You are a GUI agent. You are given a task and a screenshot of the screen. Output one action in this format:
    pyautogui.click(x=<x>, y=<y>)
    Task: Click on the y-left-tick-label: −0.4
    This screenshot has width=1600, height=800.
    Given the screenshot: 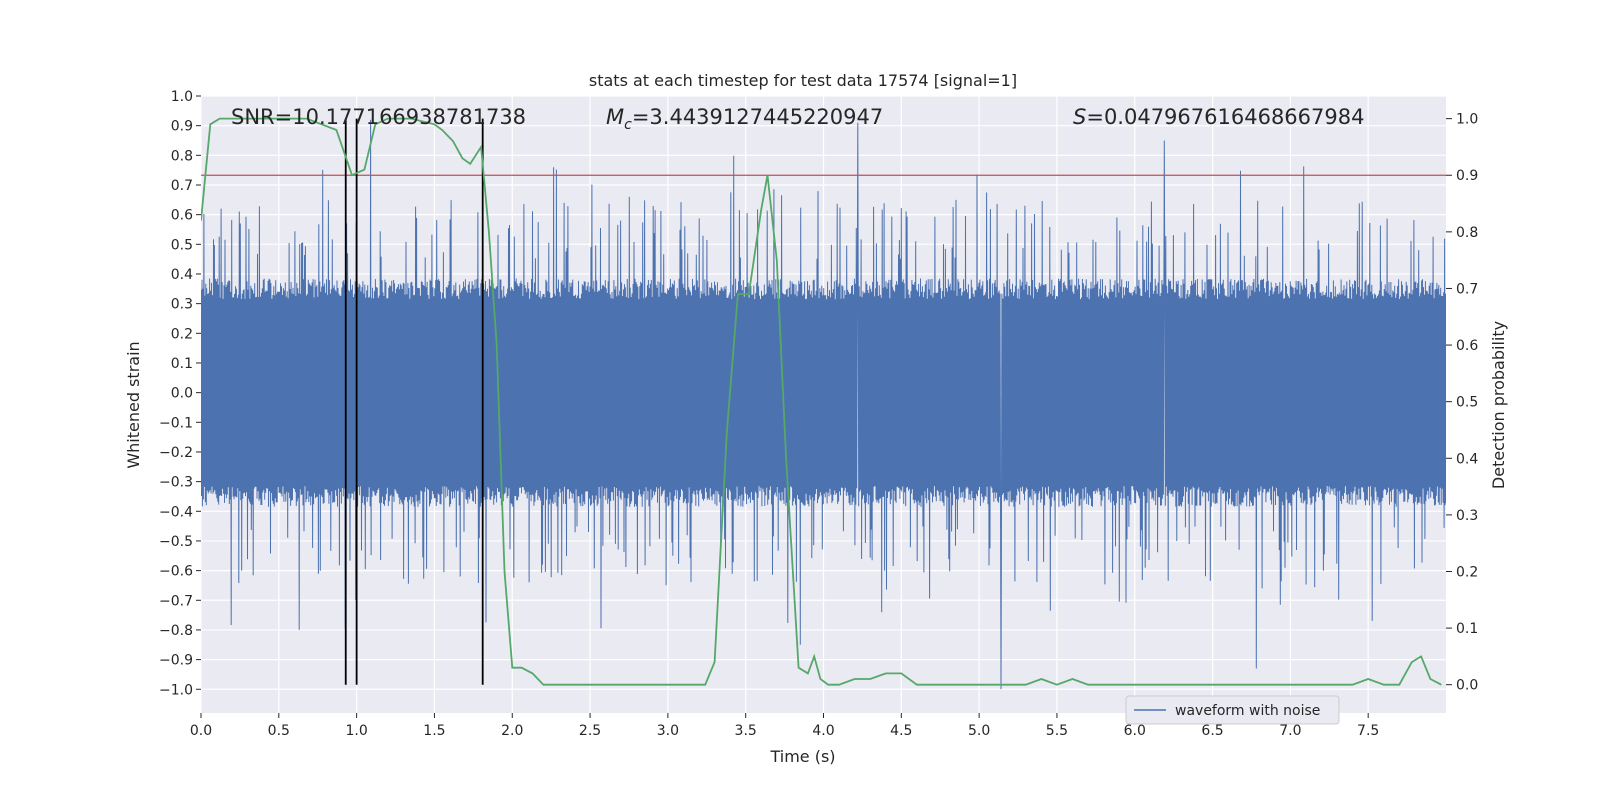 What is the action you would take?
    pyautogui.click(x=176, y=512)
    